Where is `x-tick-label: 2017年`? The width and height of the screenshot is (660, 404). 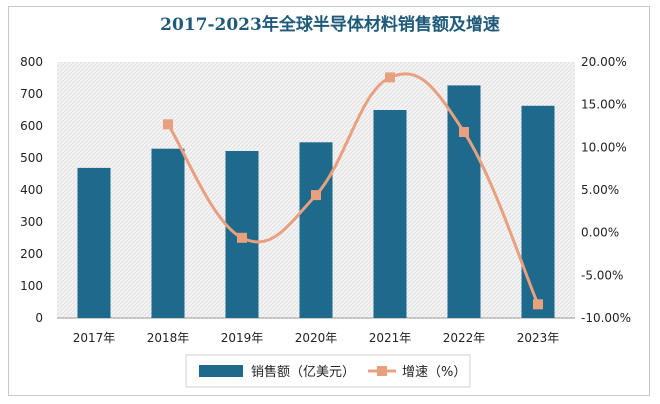 x-tick-label: 2017年 is located at coordinates (94, 338).